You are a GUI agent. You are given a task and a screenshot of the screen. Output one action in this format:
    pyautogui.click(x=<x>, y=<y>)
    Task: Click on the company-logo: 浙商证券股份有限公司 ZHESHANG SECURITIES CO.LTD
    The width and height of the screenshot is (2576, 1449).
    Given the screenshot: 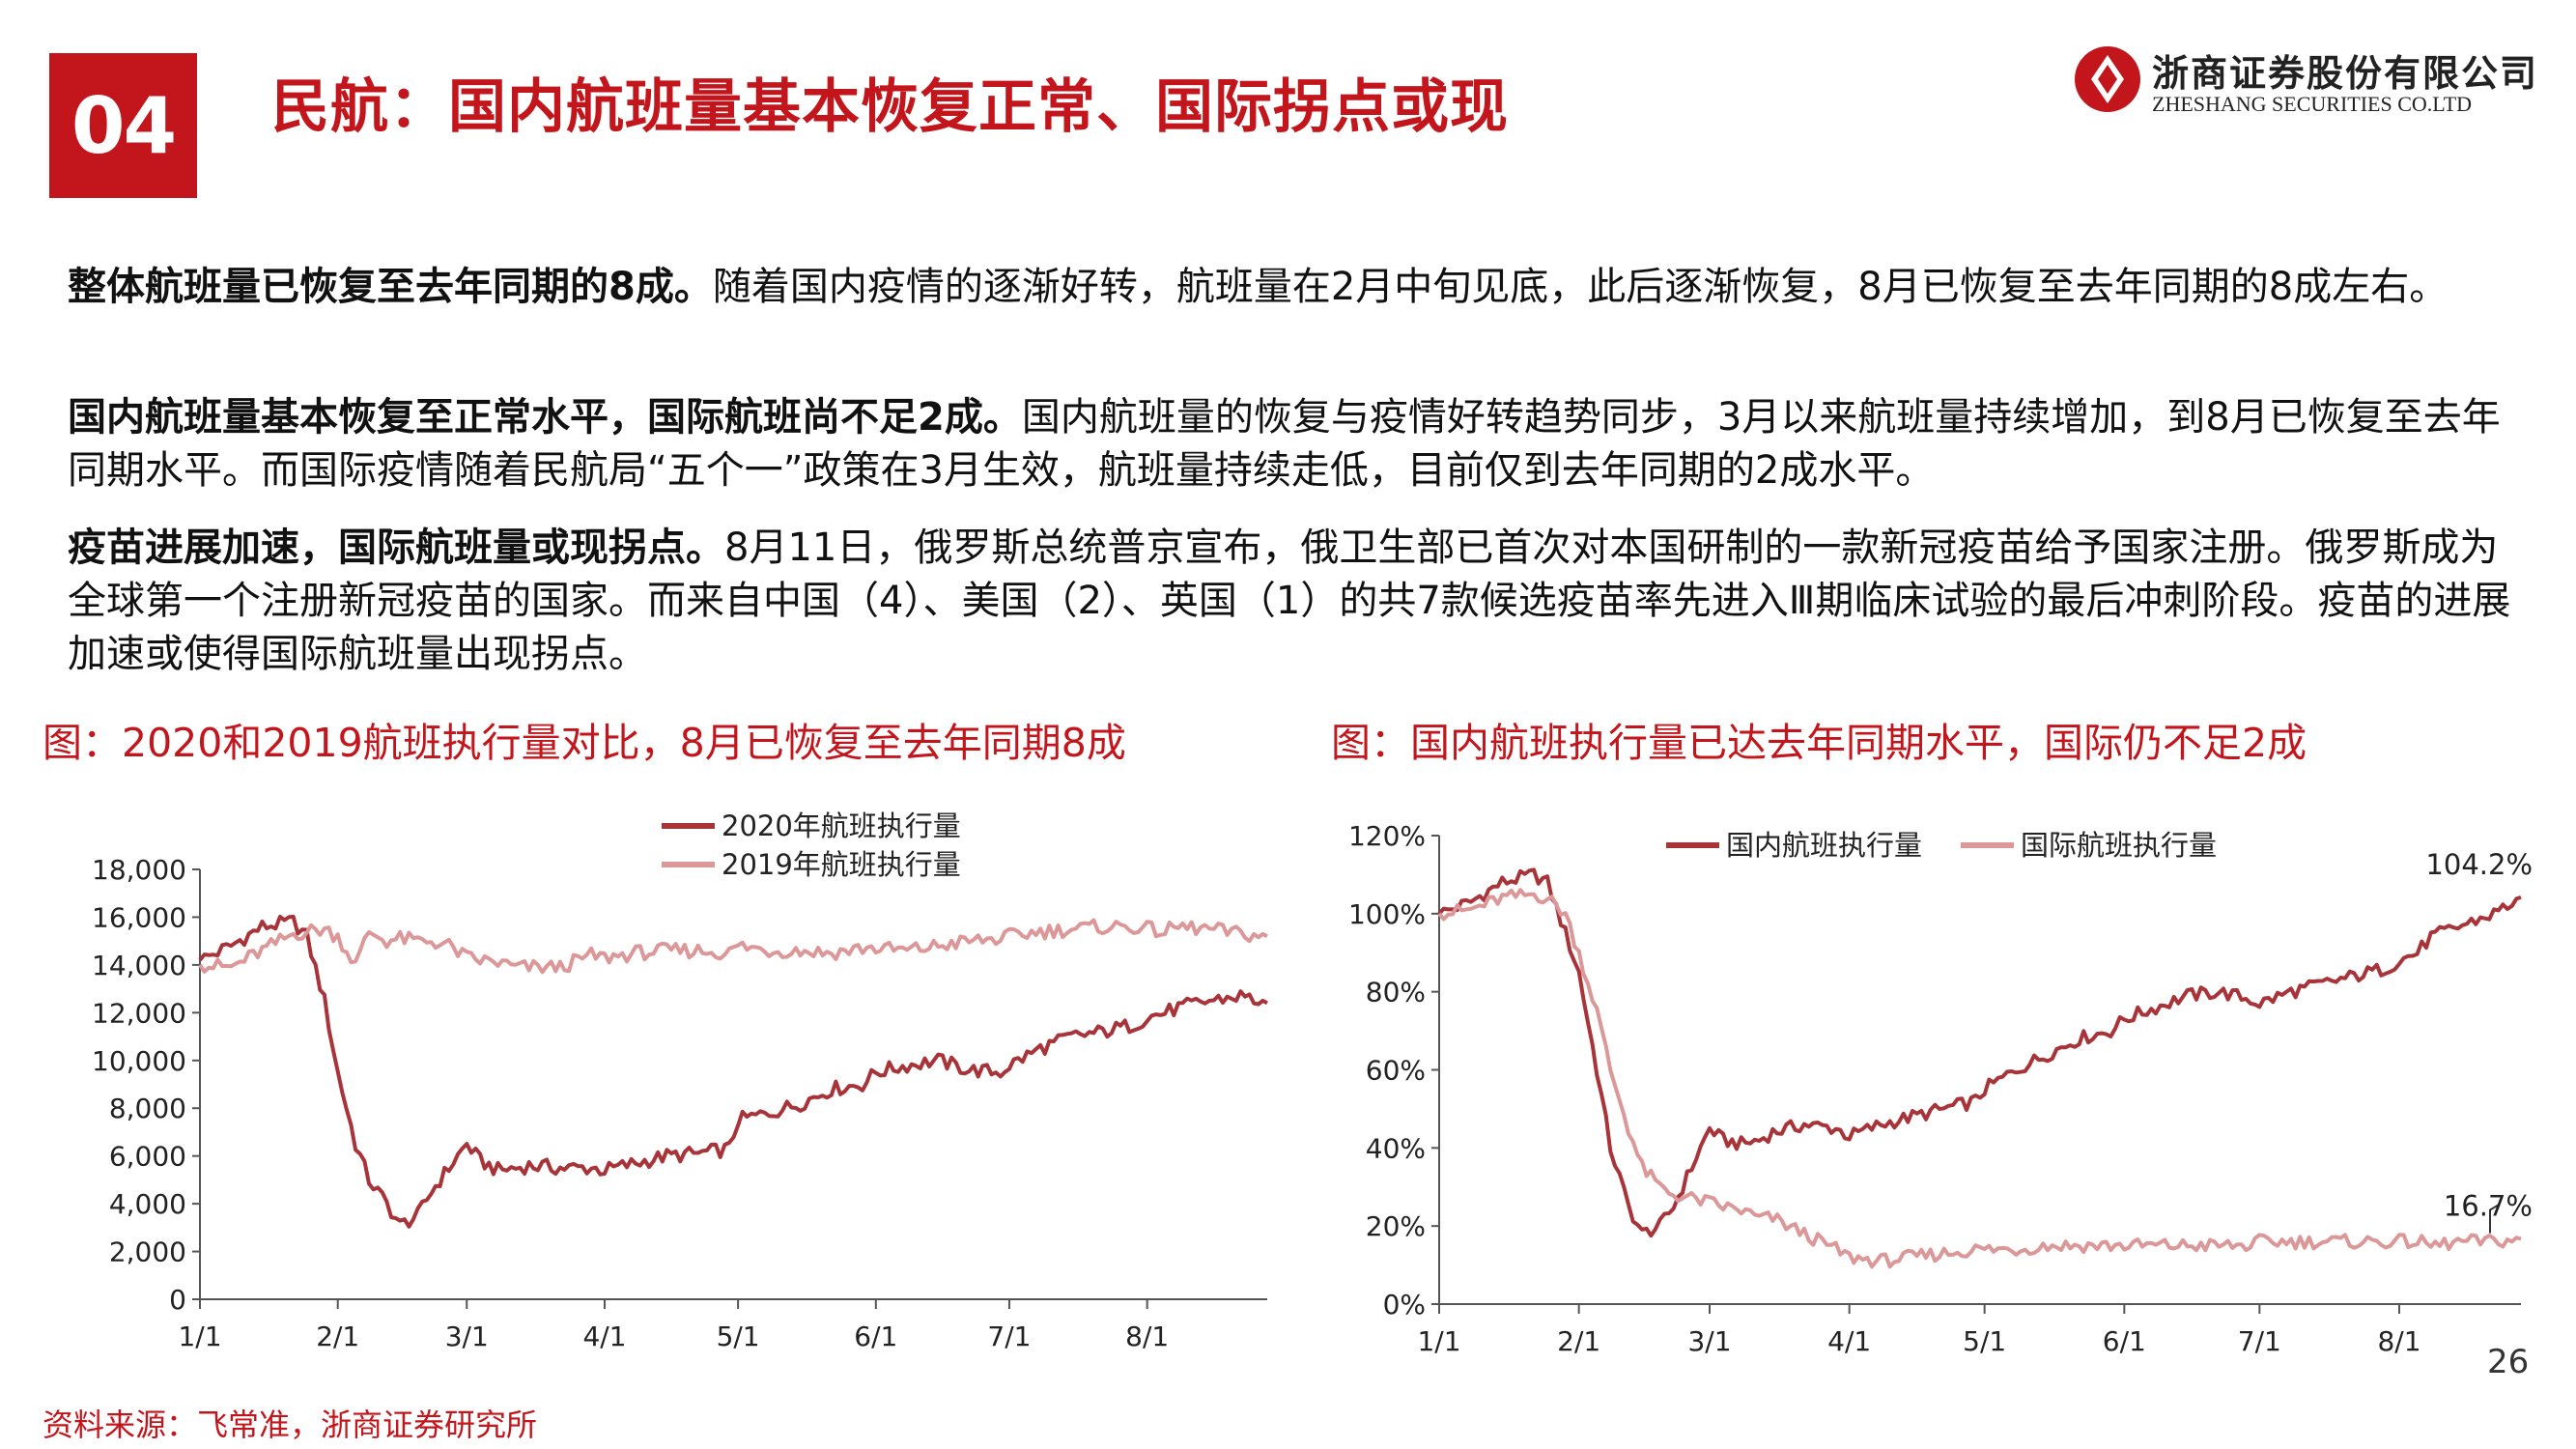 What is the action you would take?
    pyautogui.click(x=2305, y=82)
    